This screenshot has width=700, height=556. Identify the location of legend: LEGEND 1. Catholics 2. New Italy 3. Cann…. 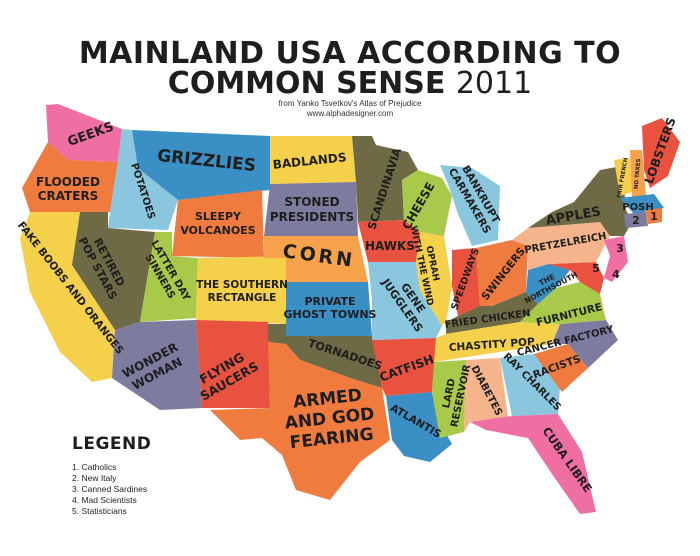
(111, 475).